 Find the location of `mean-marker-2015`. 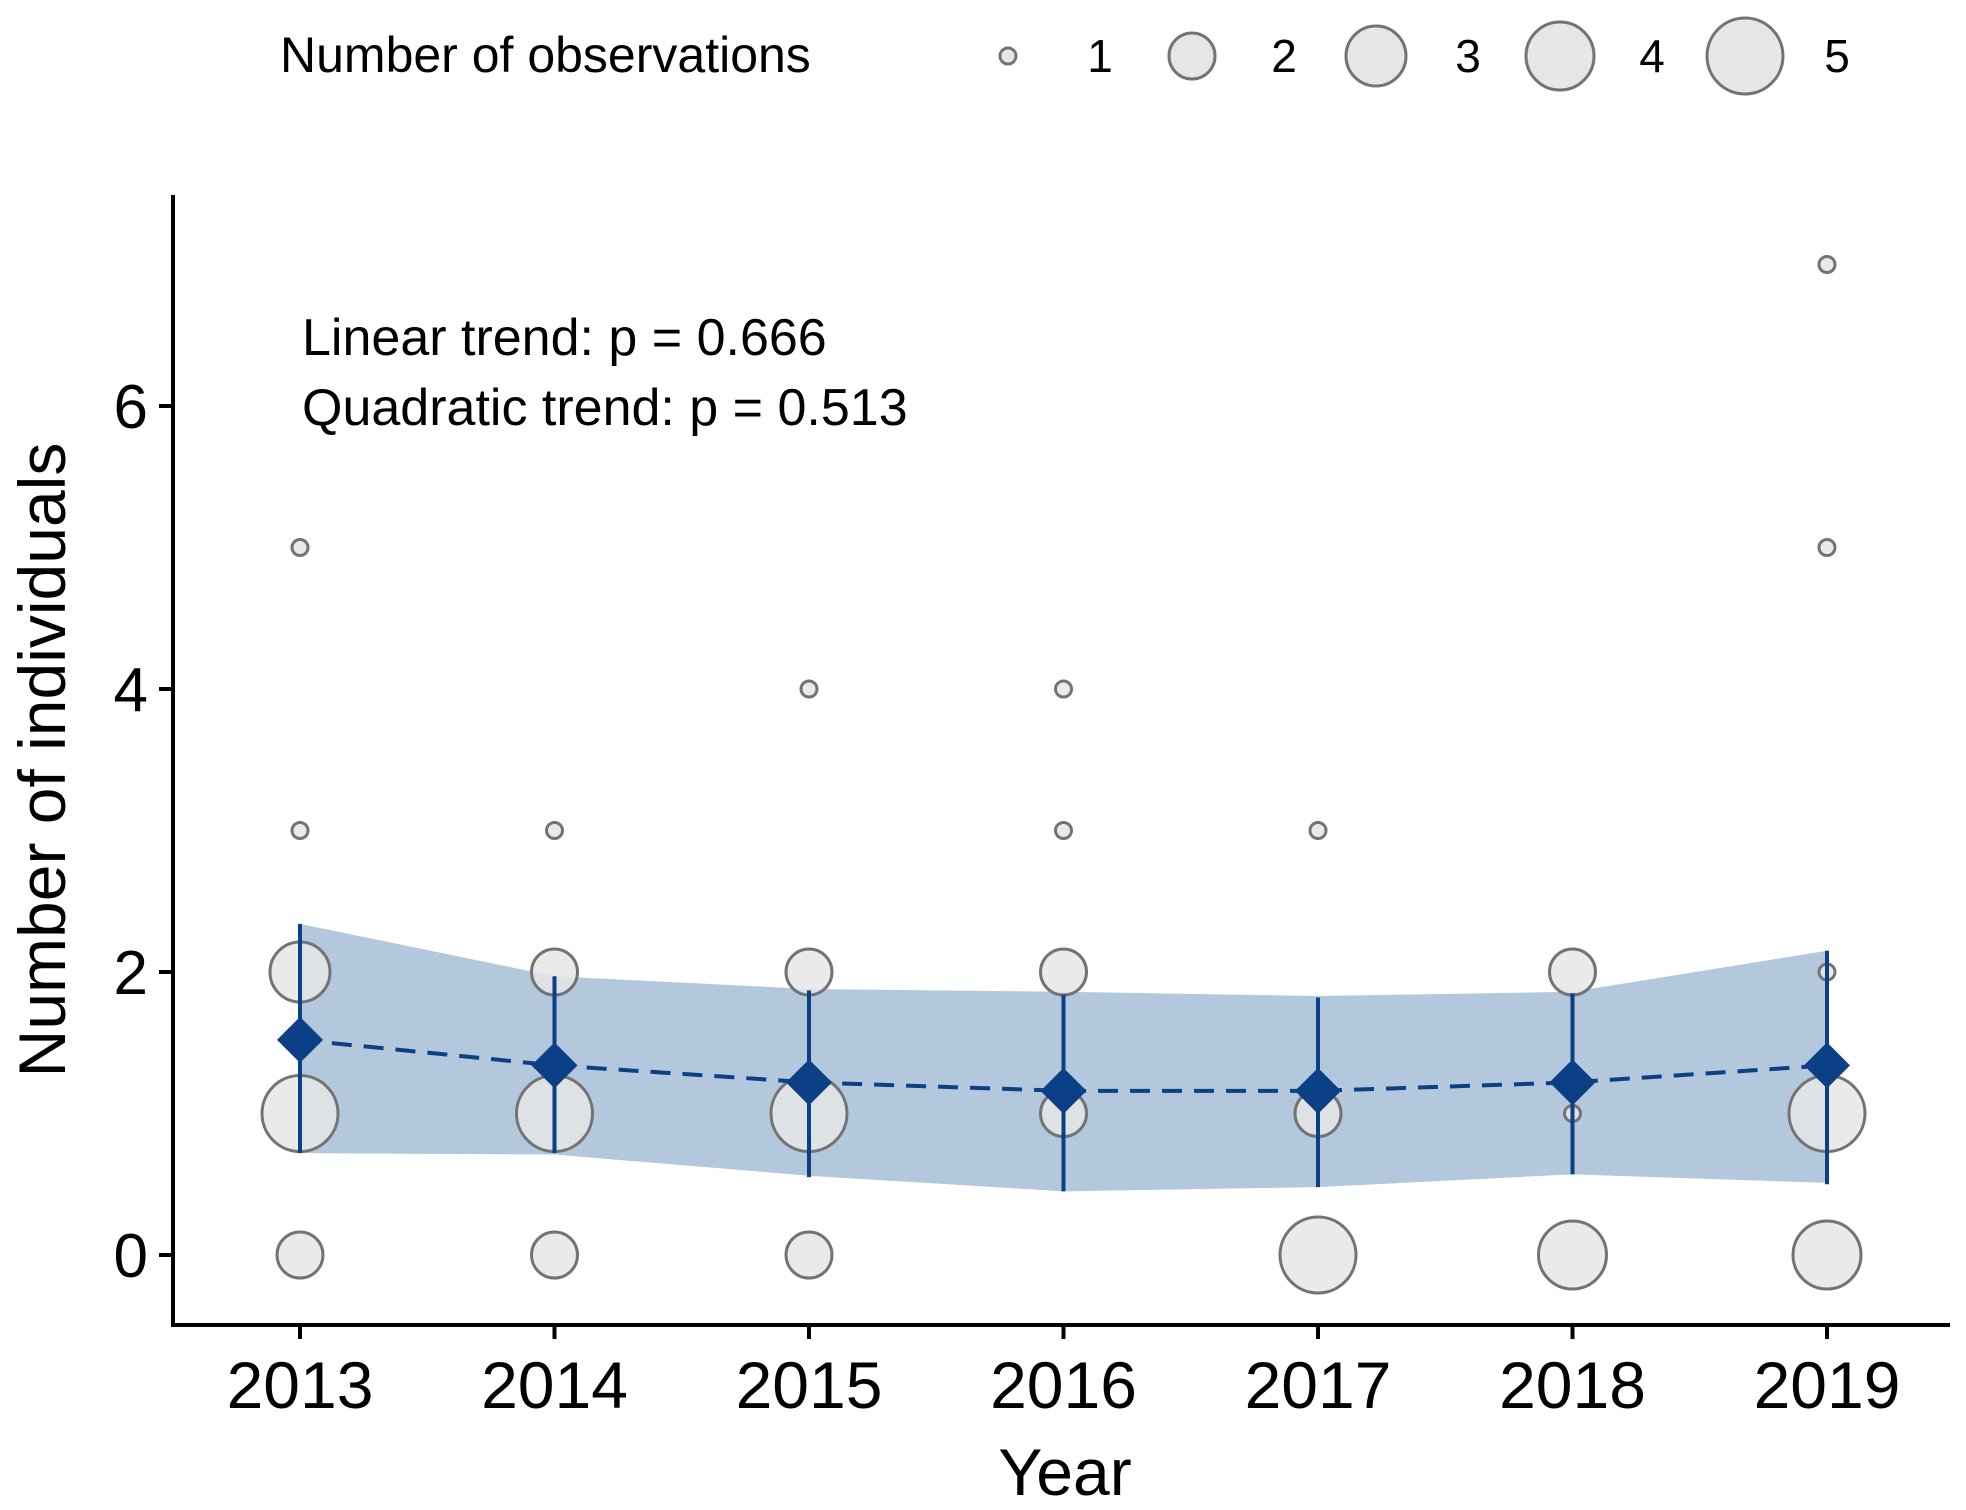

mean-marker-2015 is located at coordinates (809, 1082).